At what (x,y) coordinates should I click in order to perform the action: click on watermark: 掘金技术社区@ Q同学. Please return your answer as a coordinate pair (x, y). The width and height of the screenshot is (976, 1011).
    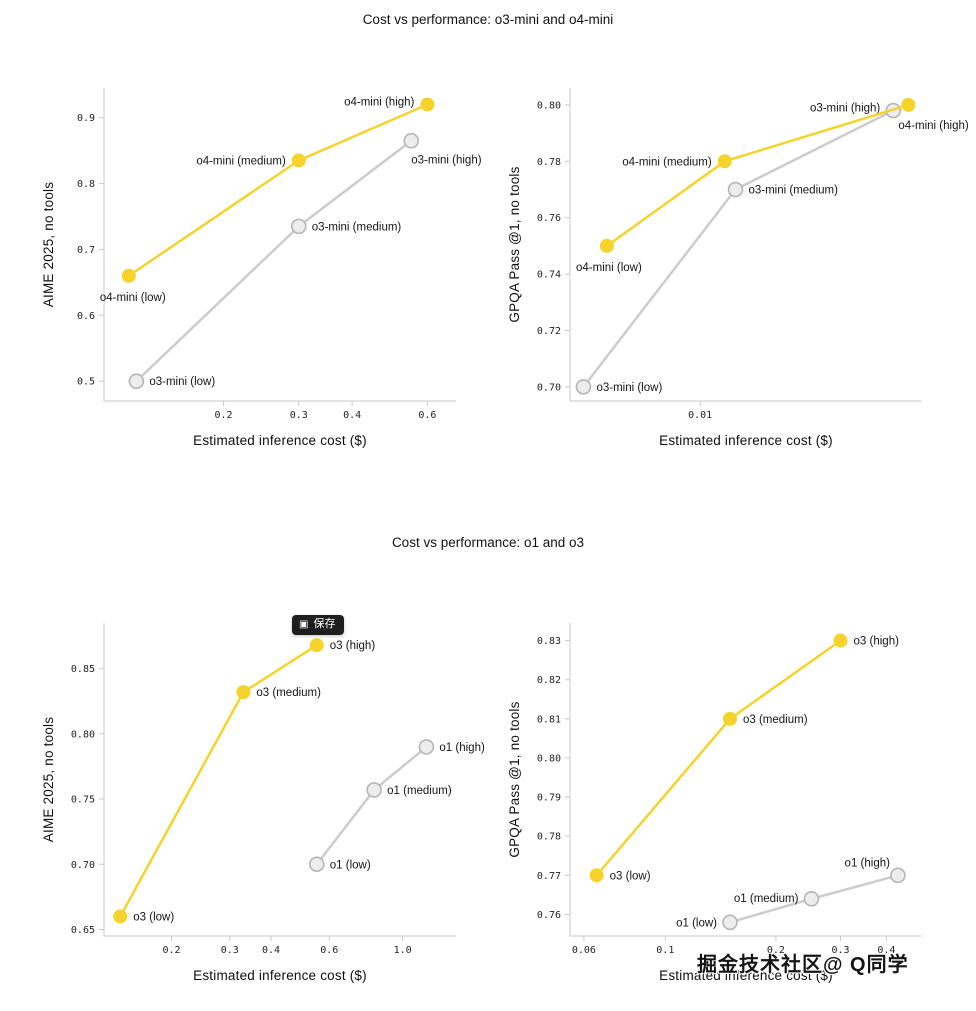
    Looking at the image, I should click on (803, 965).